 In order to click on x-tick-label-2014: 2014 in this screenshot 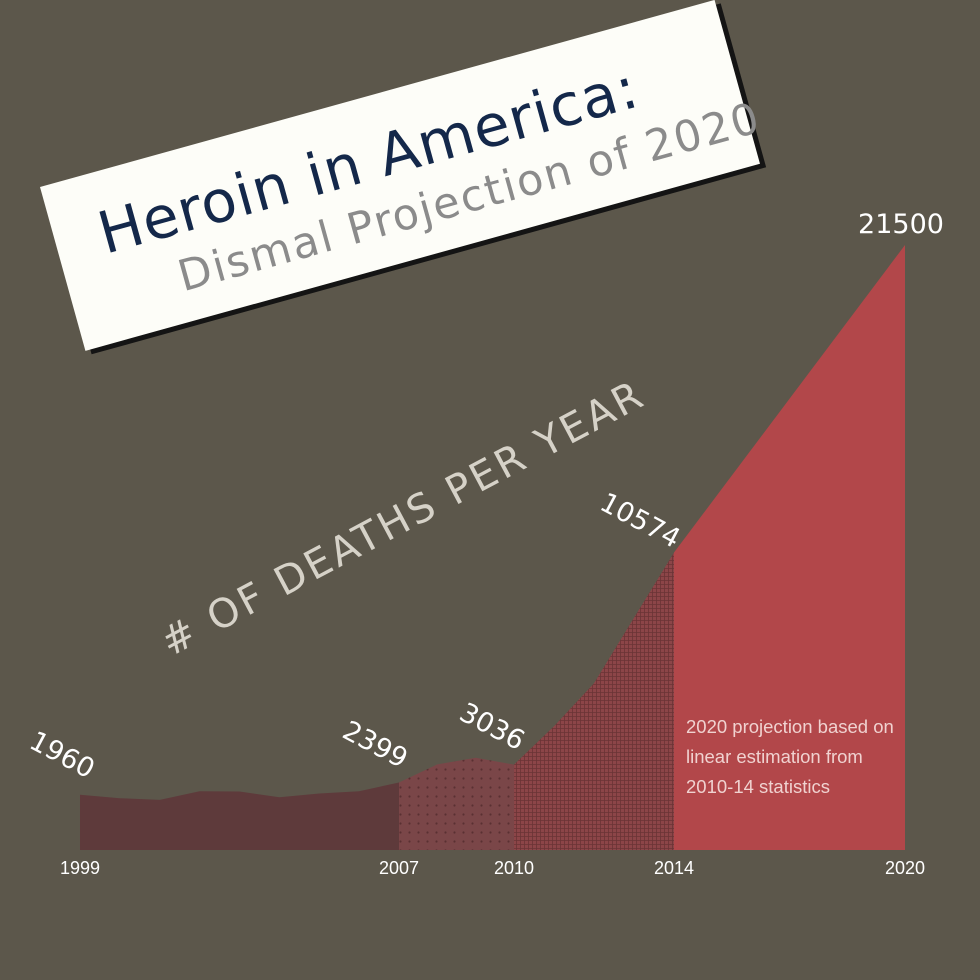, I will do `click(674, 868)`.